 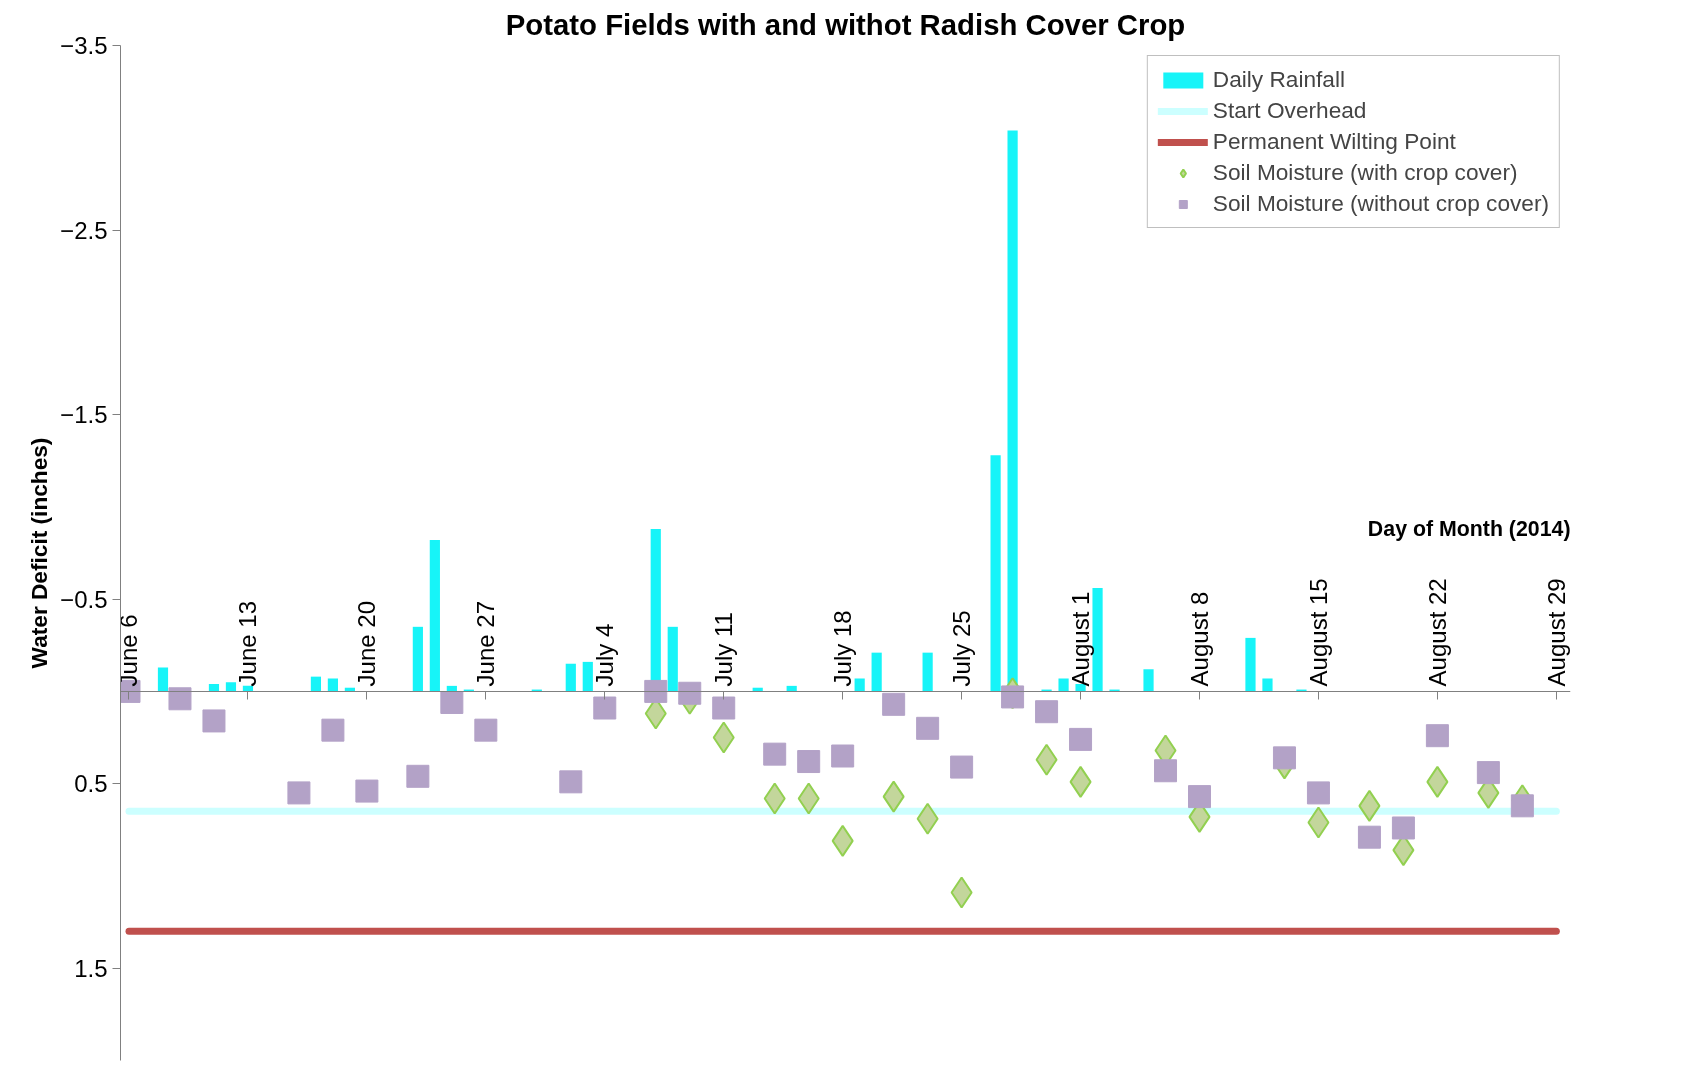 I want to click on x-tick-label: June 27, so click(x=486, y=644).